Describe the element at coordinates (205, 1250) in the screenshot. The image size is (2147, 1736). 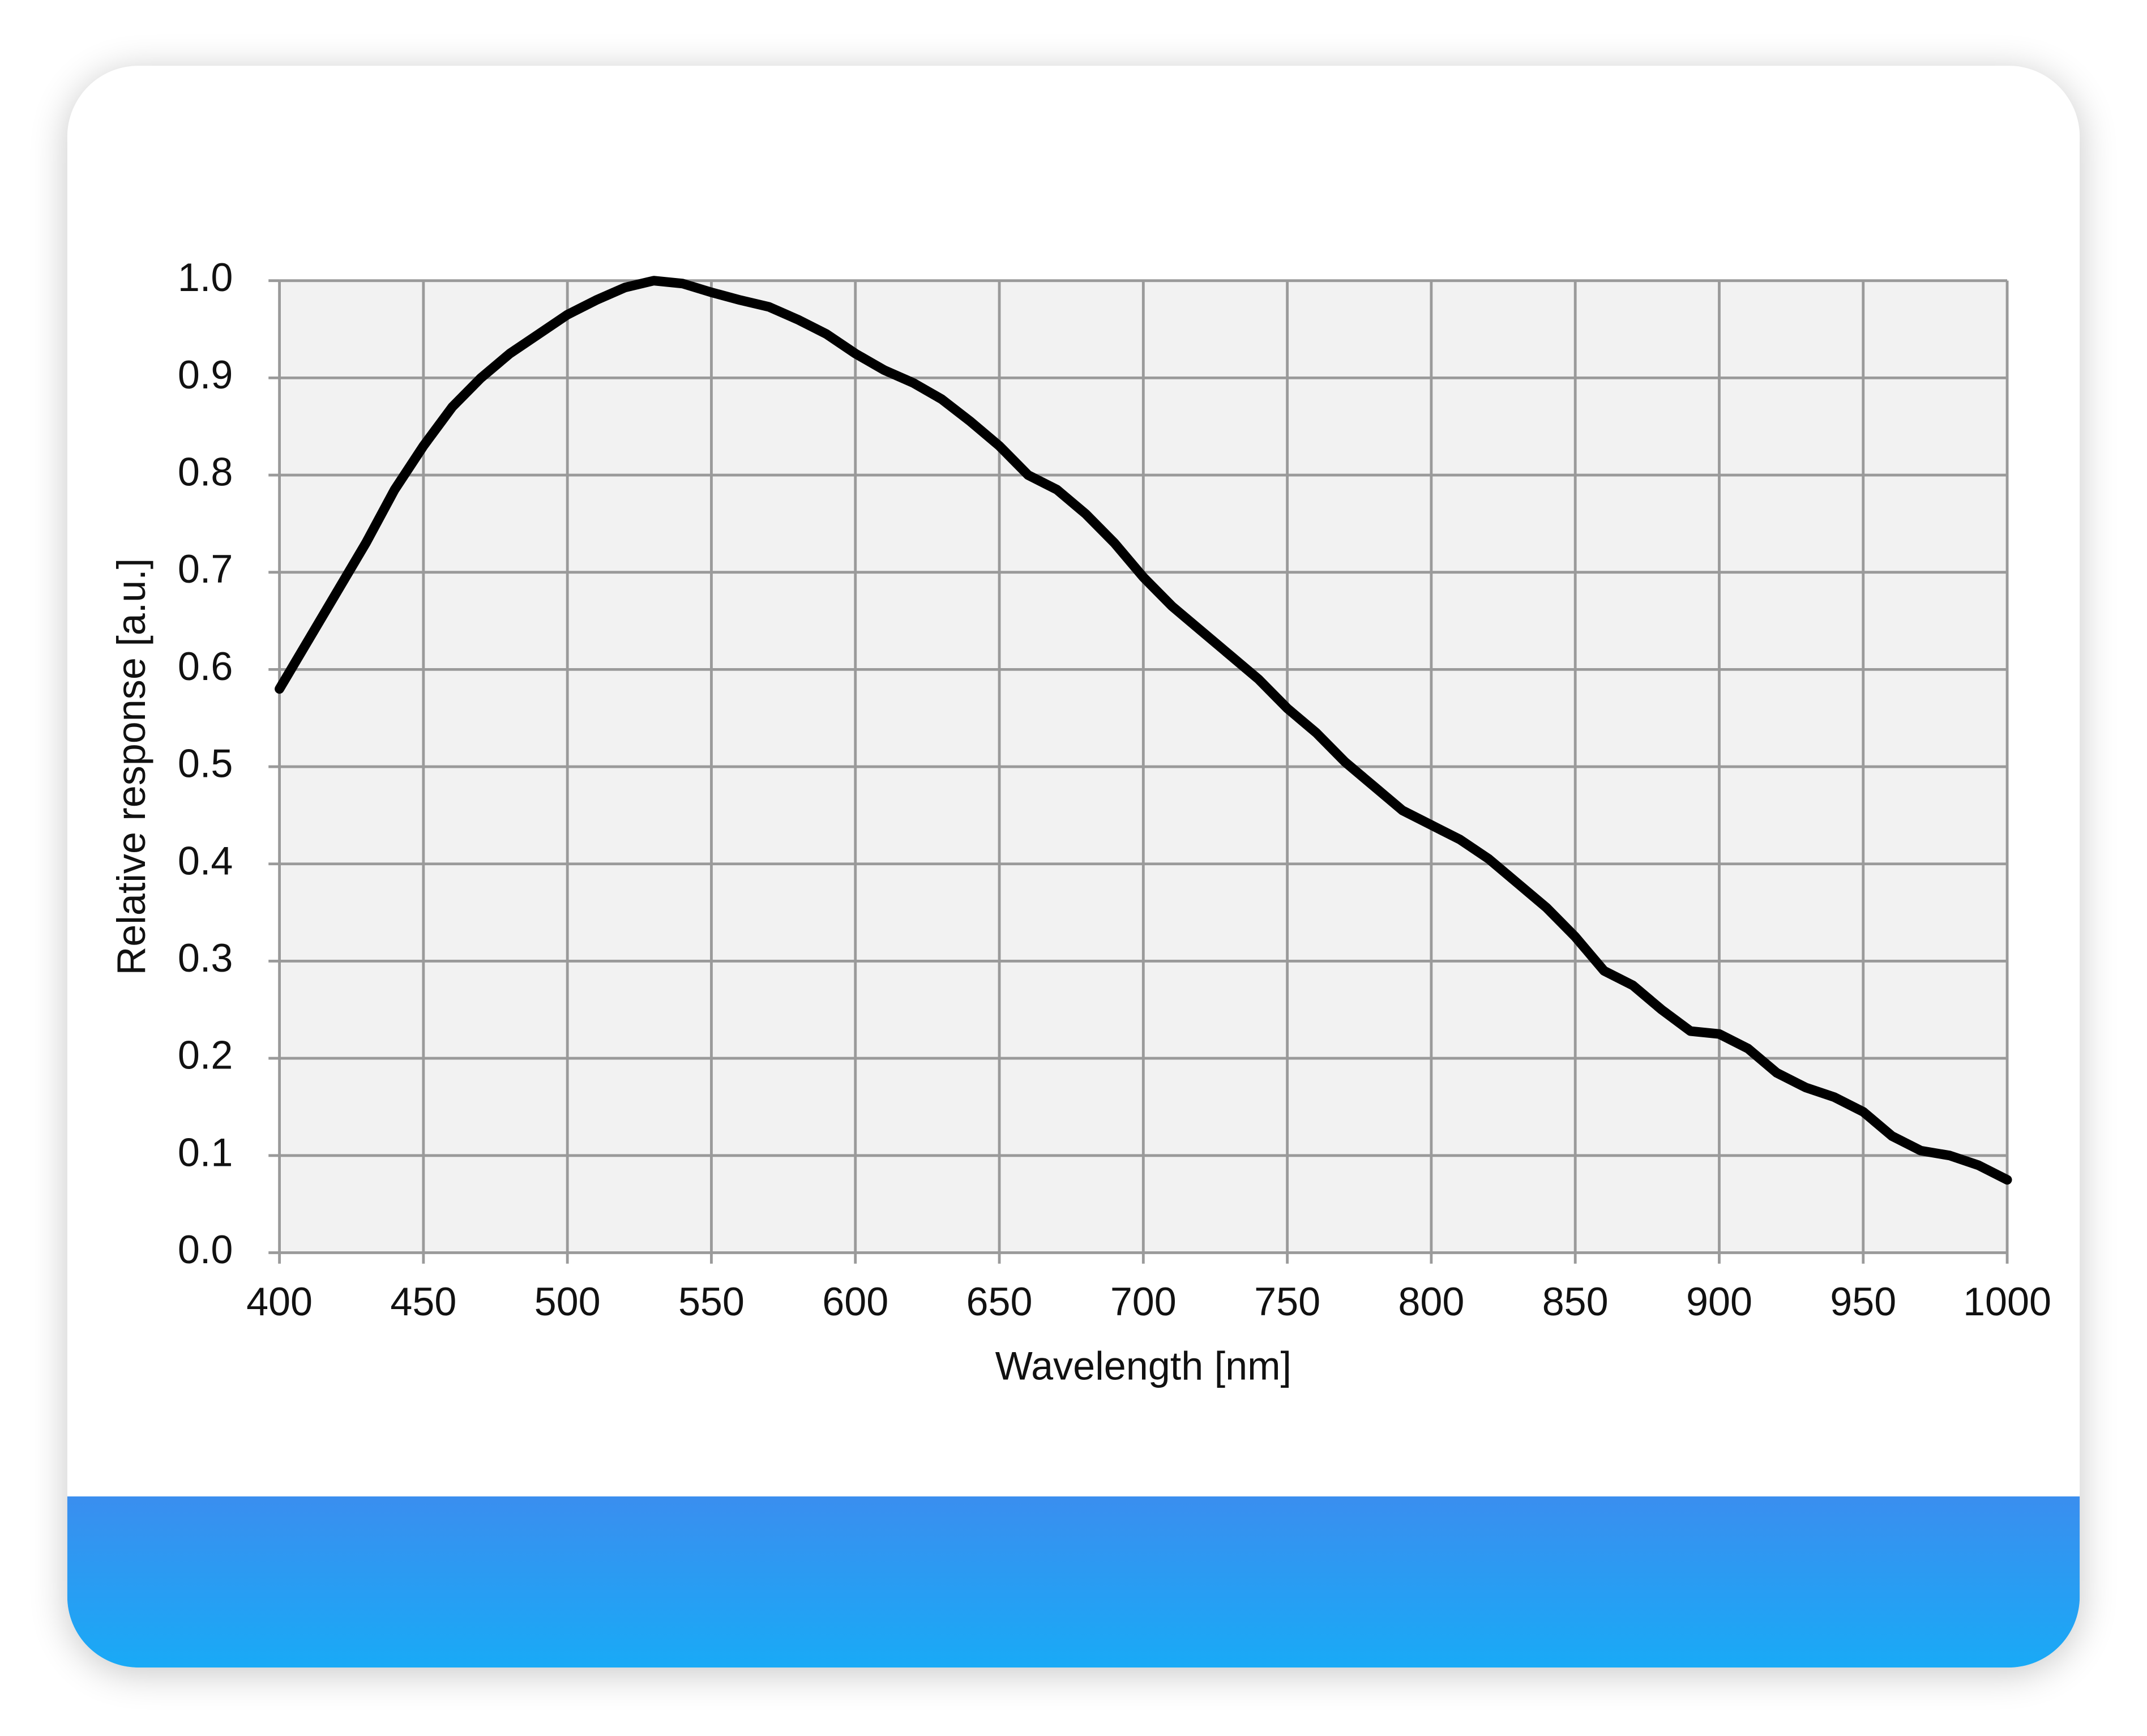
I see `y-tick-label: 0.0` at that location.